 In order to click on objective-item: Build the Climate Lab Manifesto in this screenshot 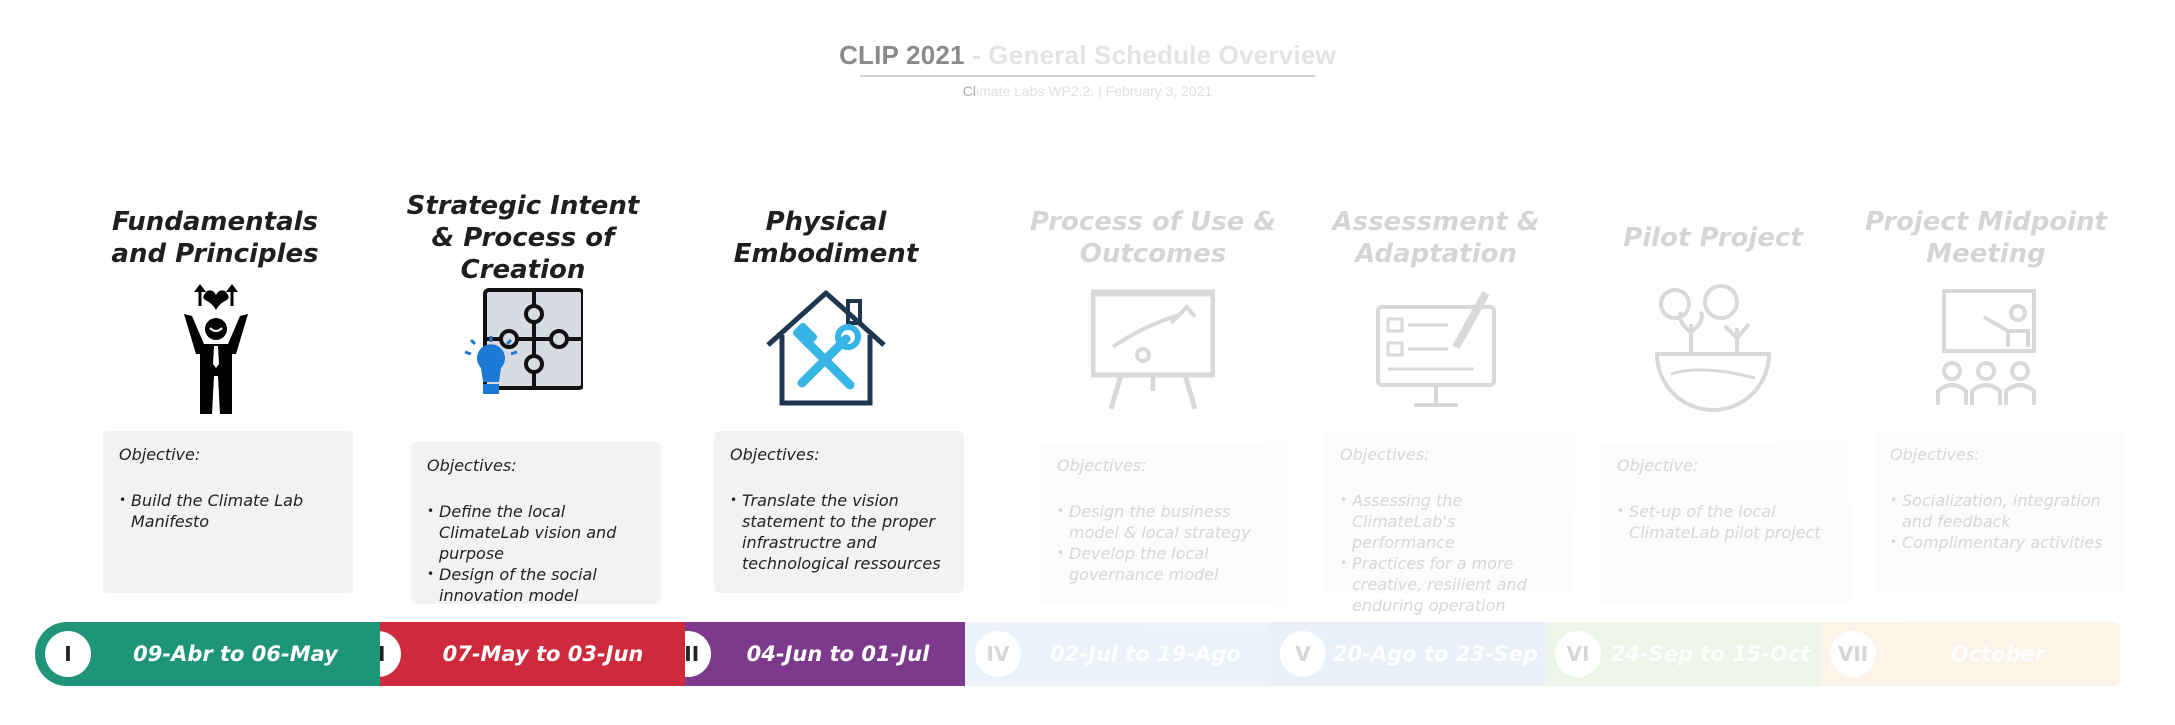, I will do `click(228, 511)`.